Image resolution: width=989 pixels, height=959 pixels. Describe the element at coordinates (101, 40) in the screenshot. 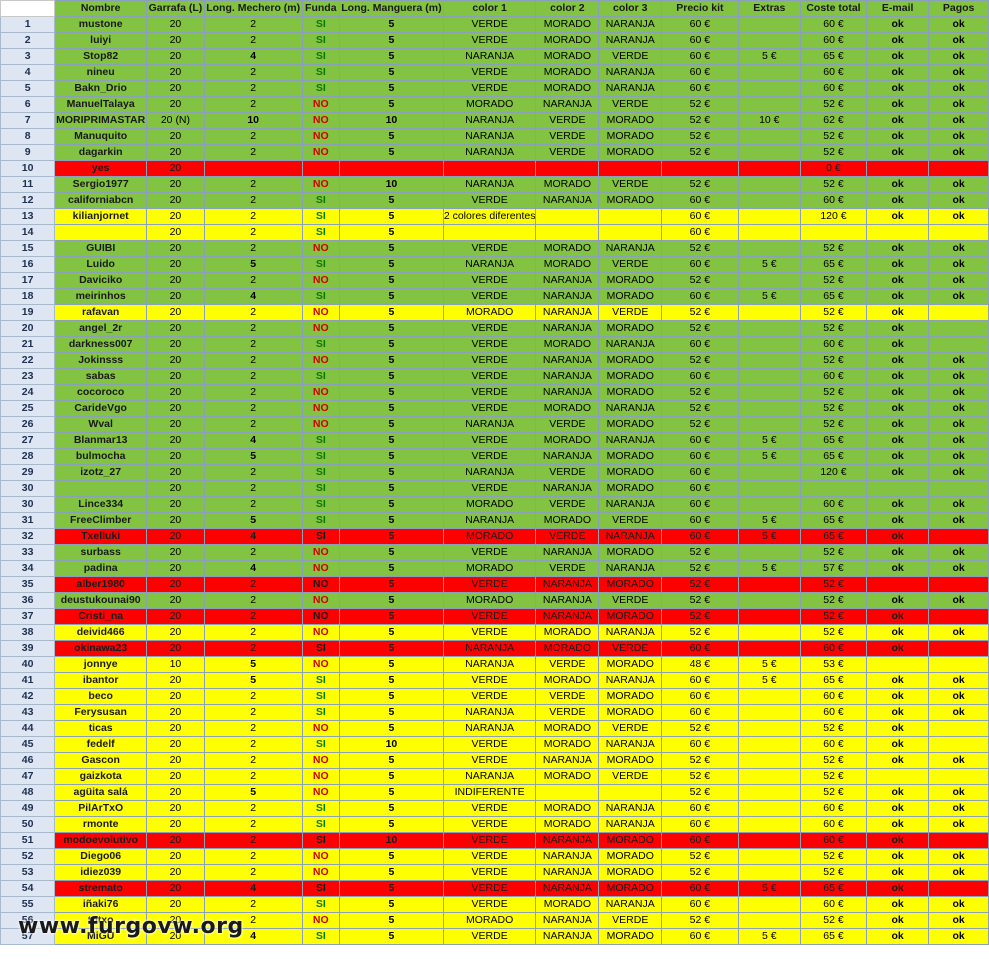

I see `cell-nombre: luiyi` at that location.